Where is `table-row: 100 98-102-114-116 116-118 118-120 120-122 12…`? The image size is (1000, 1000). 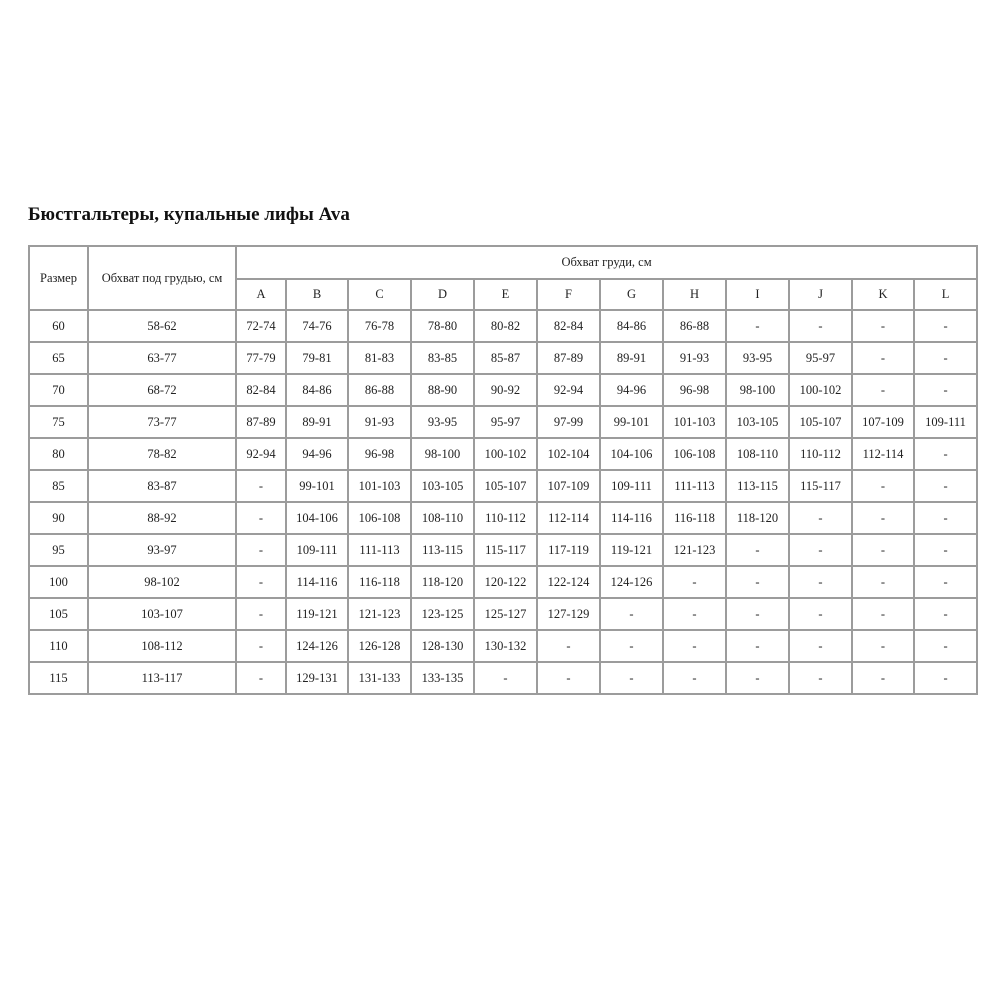
table-row: 100 98-102-114-116 116-118 118-120 120-122 12… is located at coordinates (503, 582).